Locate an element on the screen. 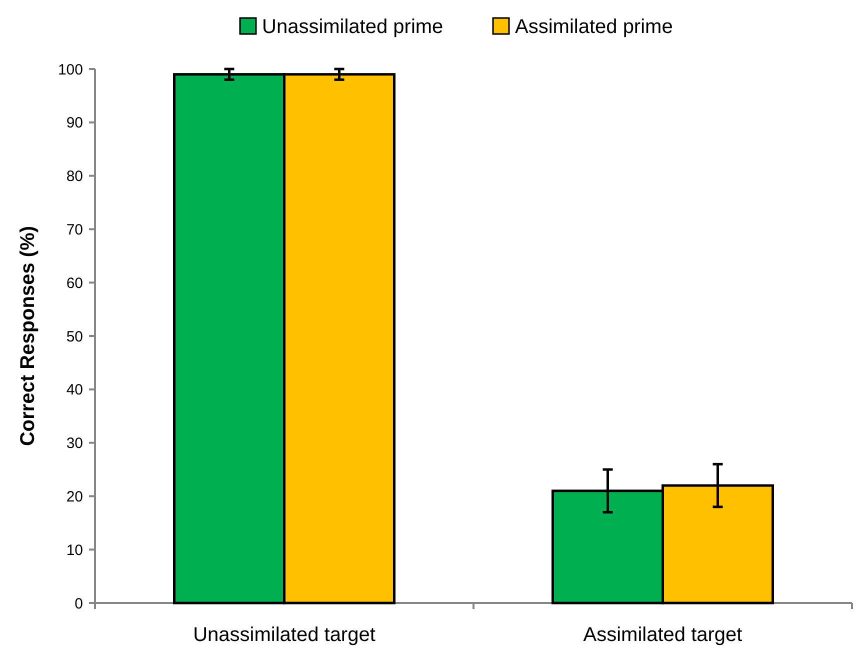 The width and height of the screenshot is (860, 658). y-tick-label: 80 is located at coordinates (74, 177).